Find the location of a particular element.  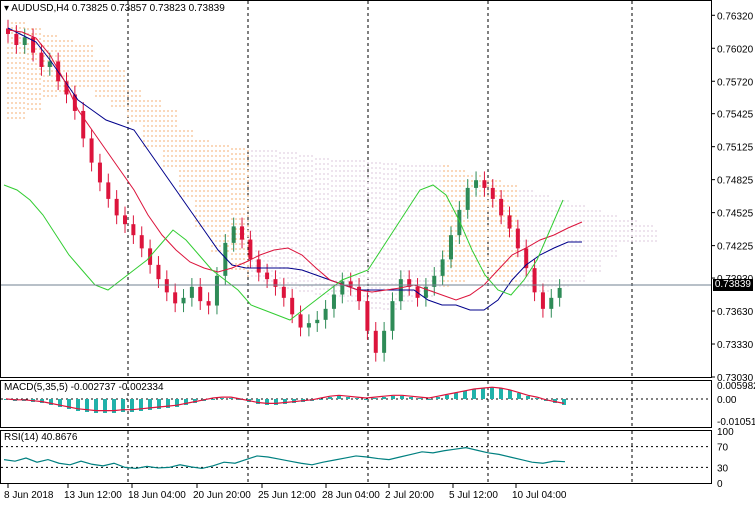

time-axis-label: 13 Jun 12:00 is located at coordinates (93, 495).